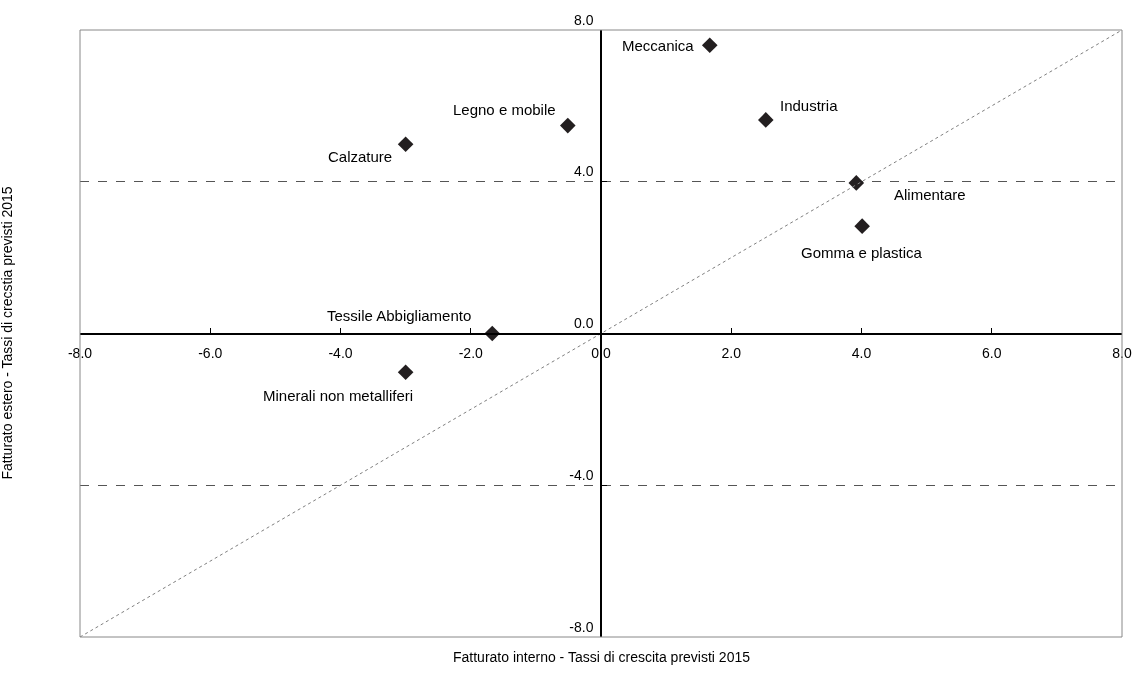 The width and height of the screenshot is (1144, 682). I want to click on x-tick-label: -6.0, so click(210, 353).